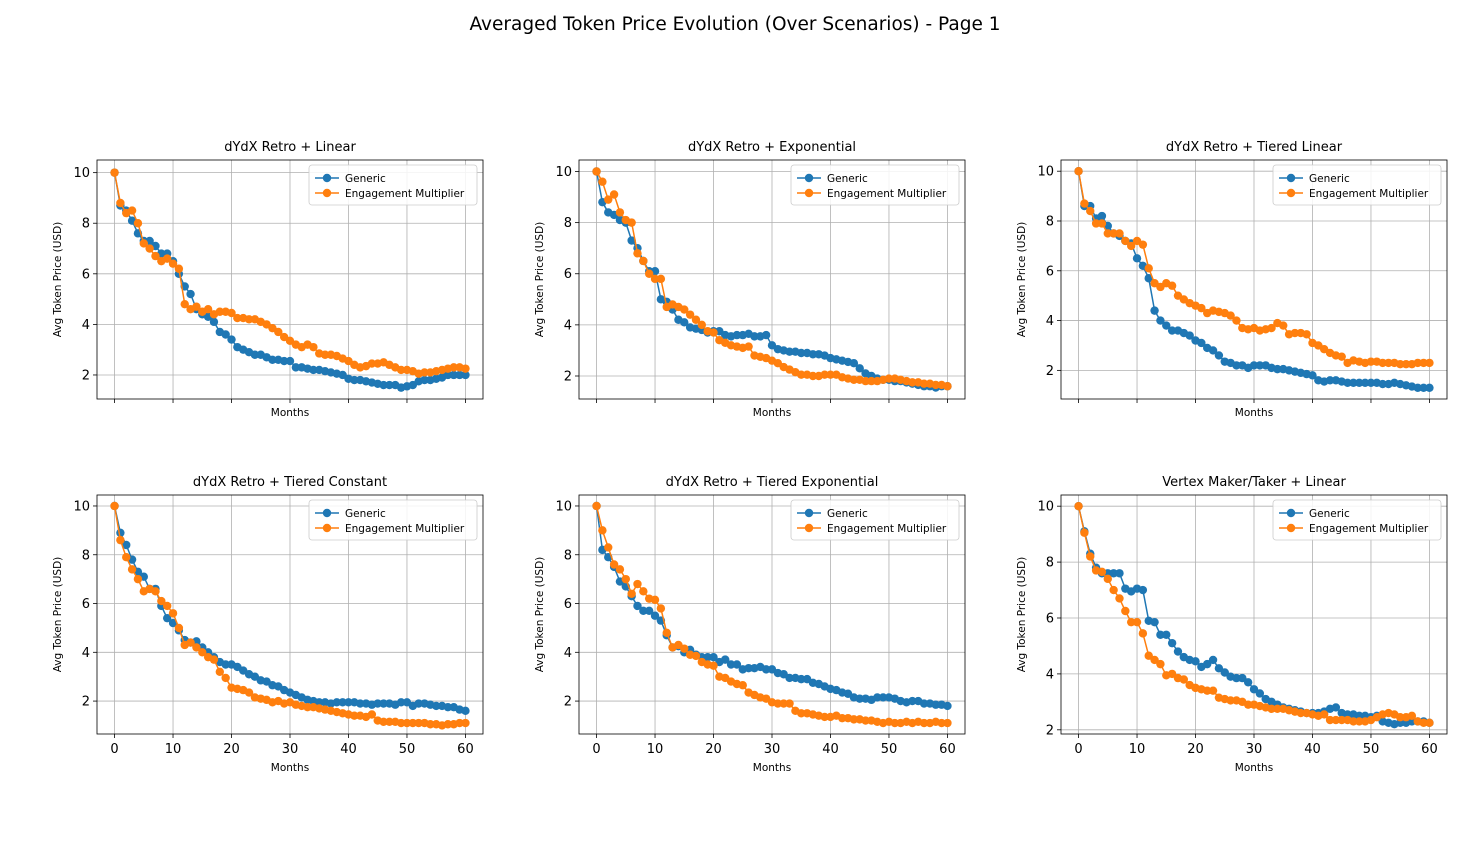  What do you see at coordinates (772, 614) in the screenshot?
I see `series-group` at bounding box center [772, 614].